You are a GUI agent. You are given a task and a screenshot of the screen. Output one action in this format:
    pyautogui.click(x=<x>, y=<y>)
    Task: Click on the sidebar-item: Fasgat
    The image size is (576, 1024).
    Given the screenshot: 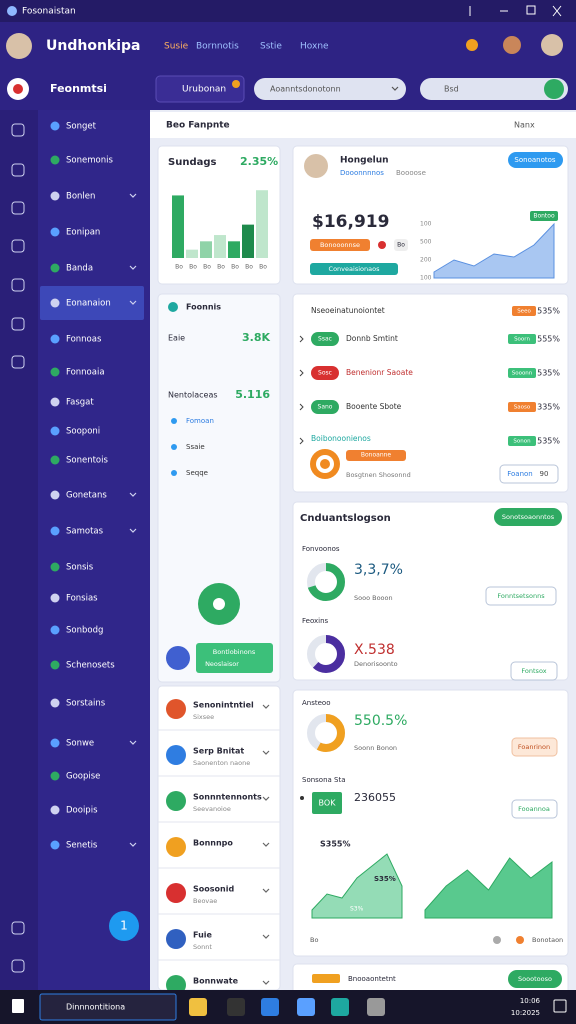 What is the action you would take?
    pyautogui.click(x=80, y=403)
    